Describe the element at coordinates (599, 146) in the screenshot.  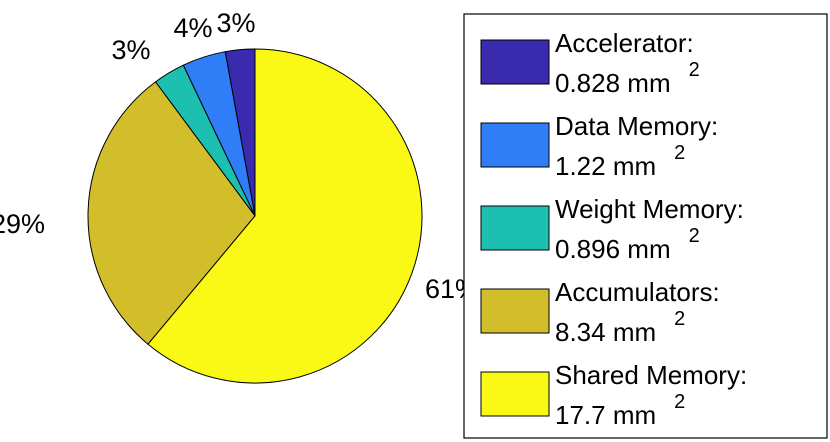
I see `legend-item-data-memory: Data Memory: 1.22 mm 2` at that location.